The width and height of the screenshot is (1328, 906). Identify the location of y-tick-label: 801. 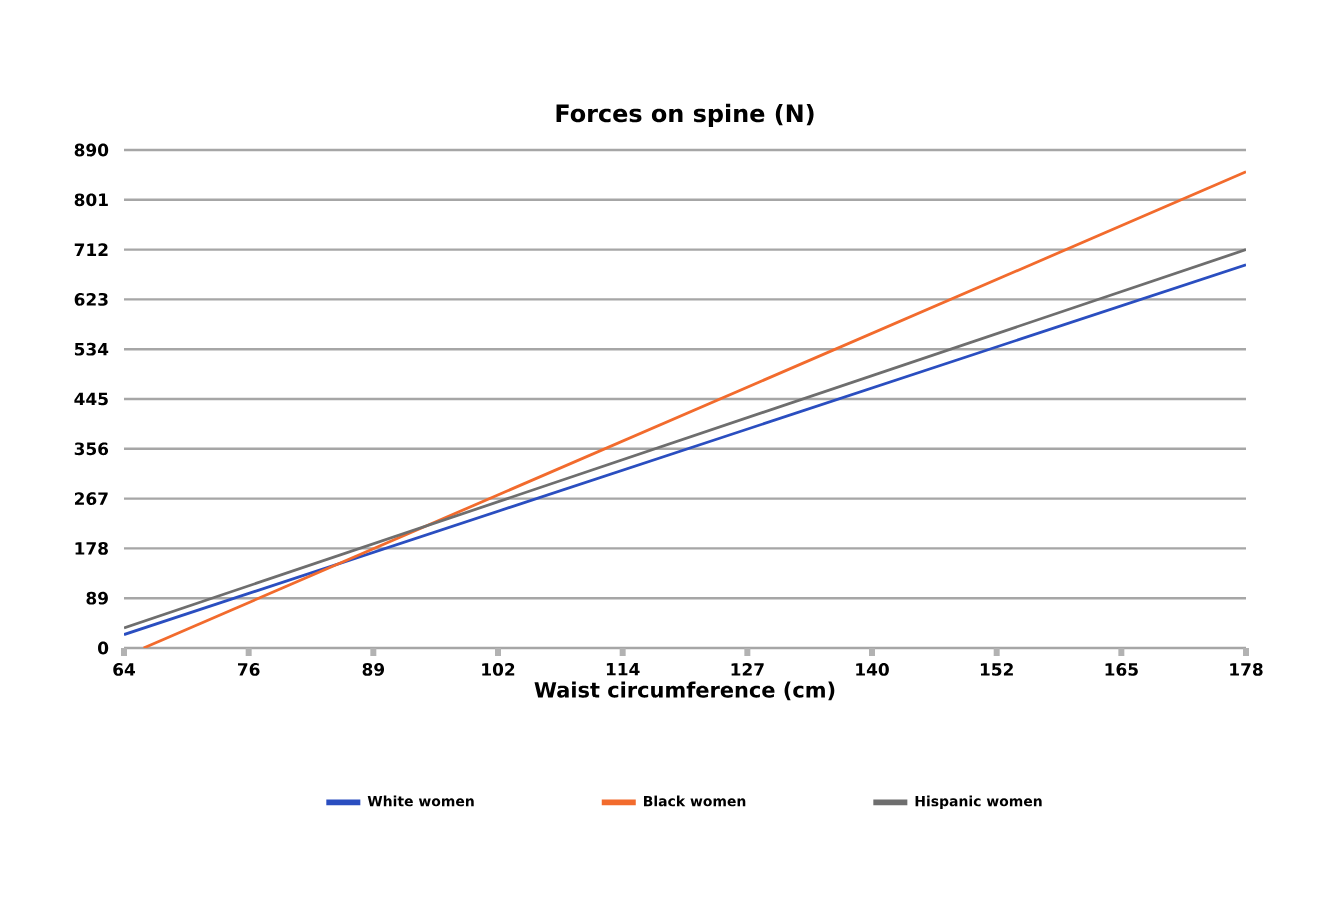
(91, 200).